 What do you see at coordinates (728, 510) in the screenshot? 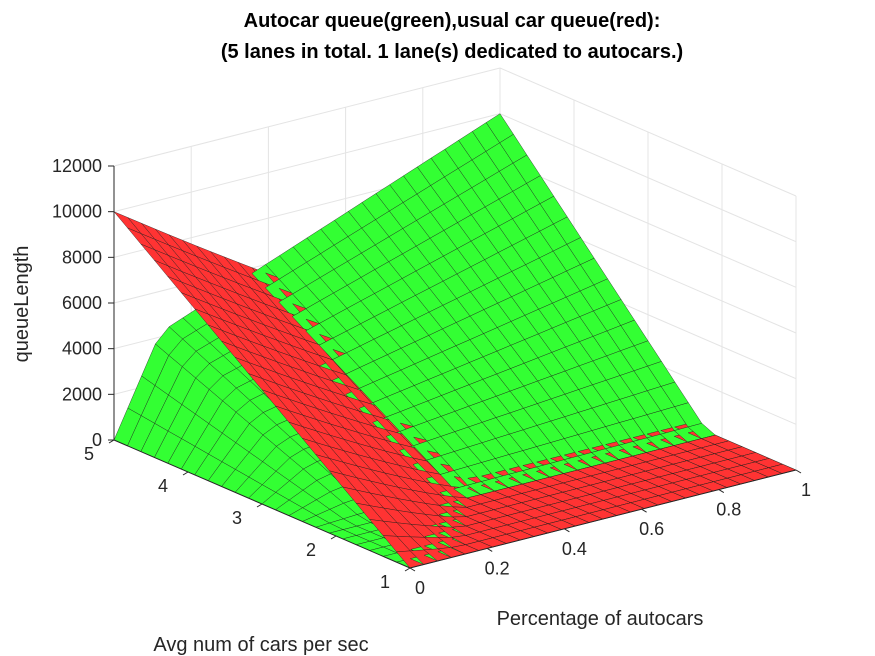
I see `x-tick-label: 0.8` at bounding box center [728, 510].